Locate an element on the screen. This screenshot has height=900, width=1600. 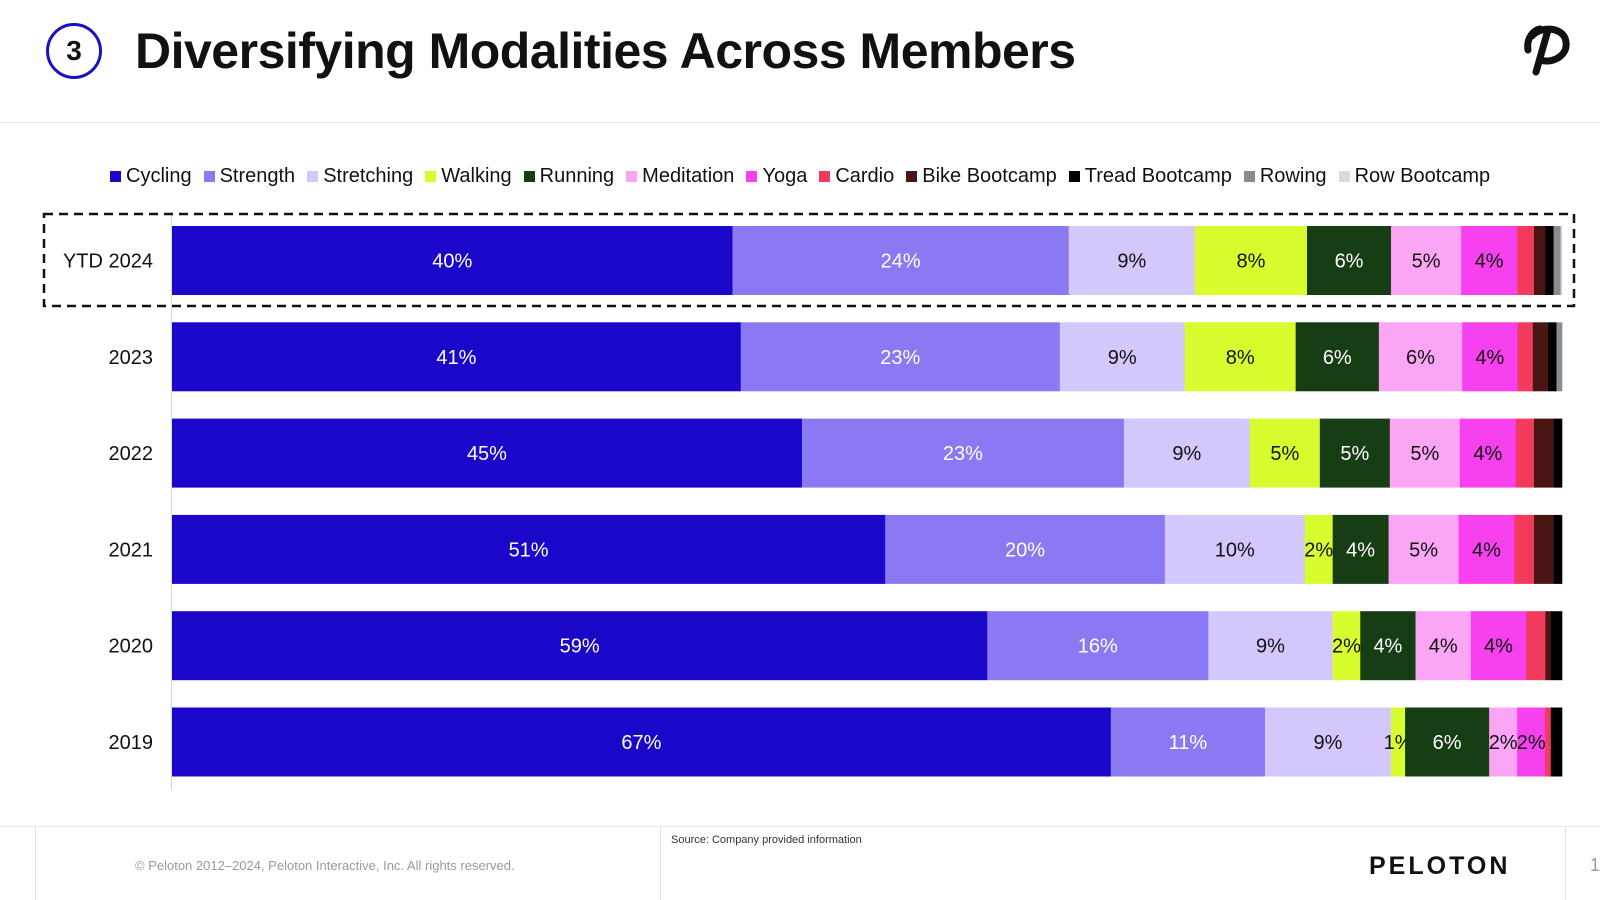
legend-item-bike-bootcamp: Bike Bootcamp is located at coordinates (981, 176).